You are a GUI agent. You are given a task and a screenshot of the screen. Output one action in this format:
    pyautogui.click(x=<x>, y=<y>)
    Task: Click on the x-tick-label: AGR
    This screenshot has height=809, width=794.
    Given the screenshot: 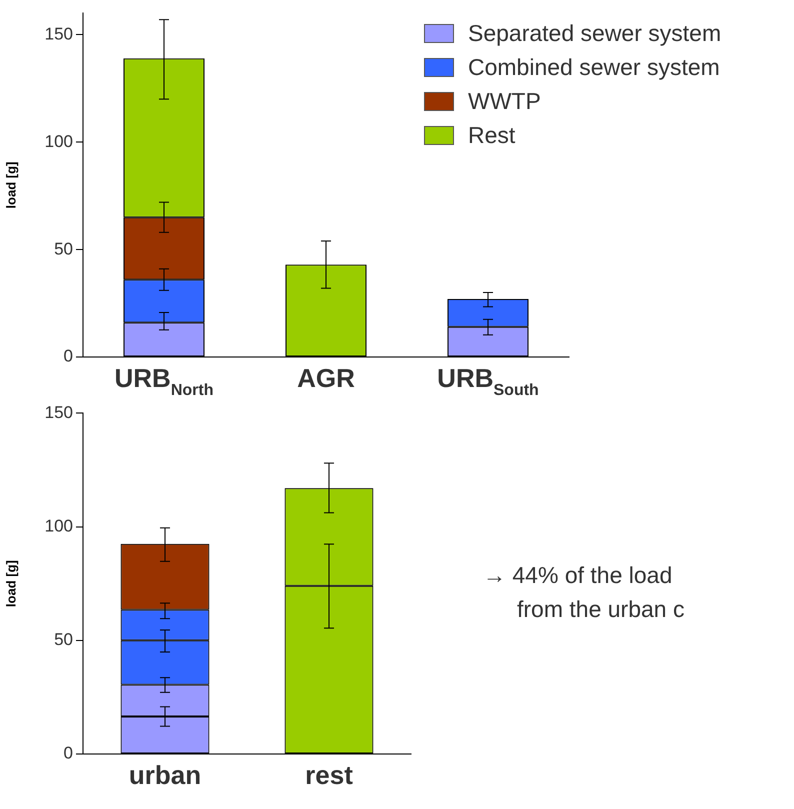 What is the action you would take?
    pyautogui.click(x=326, y=378)
    